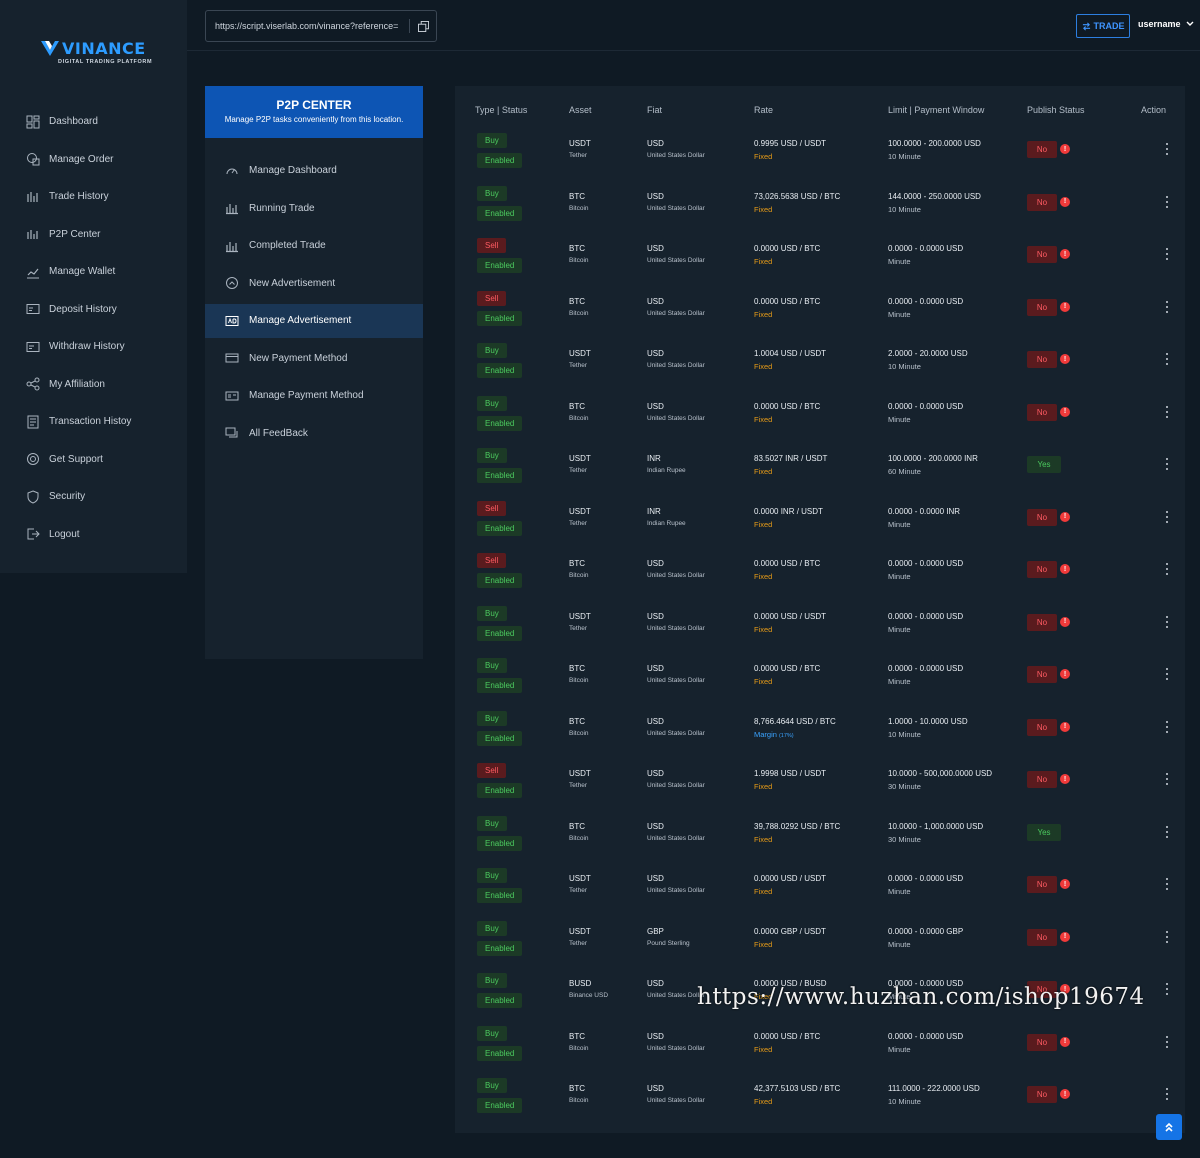  What do you see at coordinates (314, 434) in the screenshot?
I see `p2p-item-all-feedback: All FeedBack` at bounding box center [314, 434].